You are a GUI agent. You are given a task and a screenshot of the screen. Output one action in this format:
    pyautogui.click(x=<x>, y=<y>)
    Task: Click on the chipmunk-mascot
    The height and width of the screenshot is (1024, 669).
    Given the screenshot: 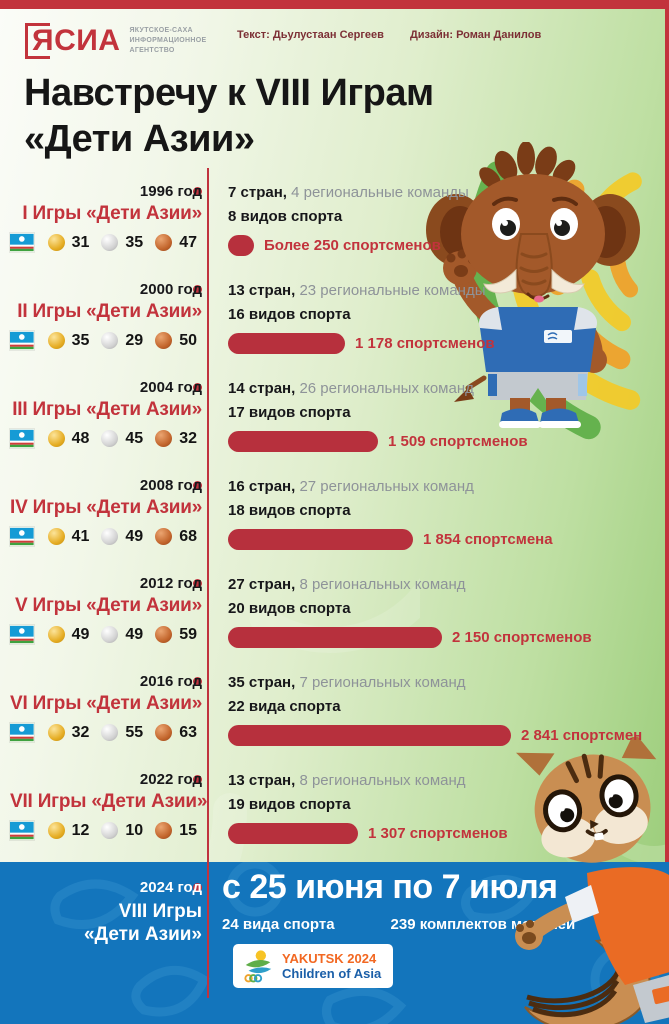 What is the action you would take?
    pyautogui.click(x=592, y=880)
    